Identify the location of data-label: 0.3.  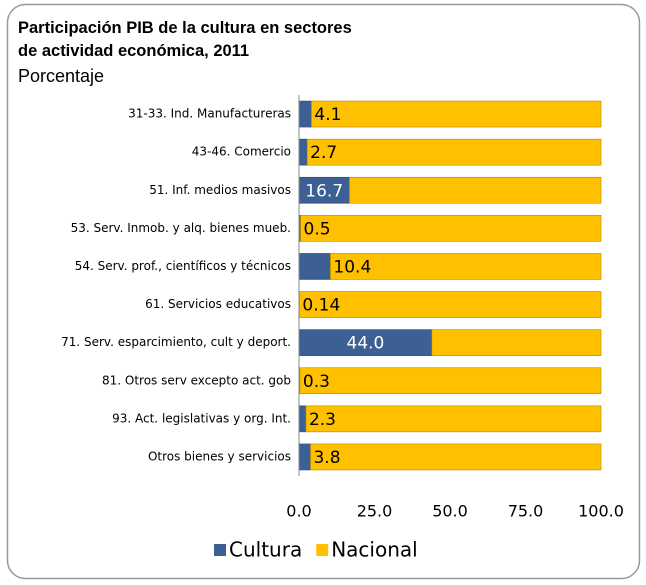
(316, 382).